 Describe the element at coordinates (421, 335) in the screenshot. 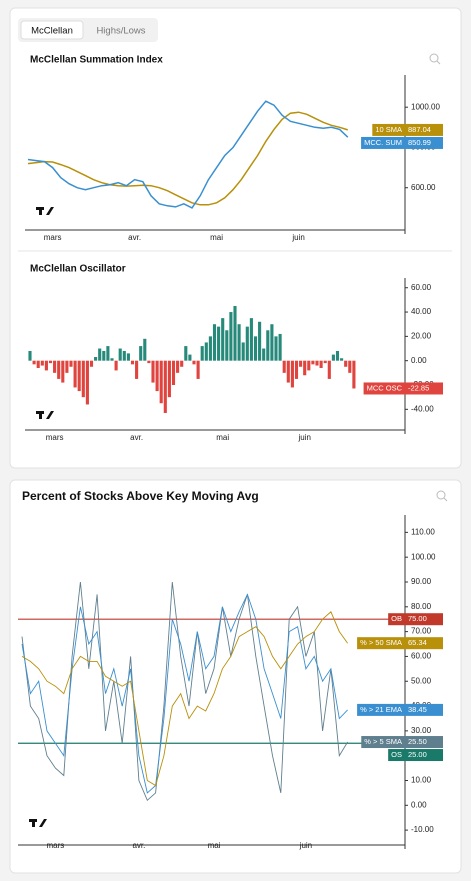

I see `y-tick-label: 20.00` at that location.